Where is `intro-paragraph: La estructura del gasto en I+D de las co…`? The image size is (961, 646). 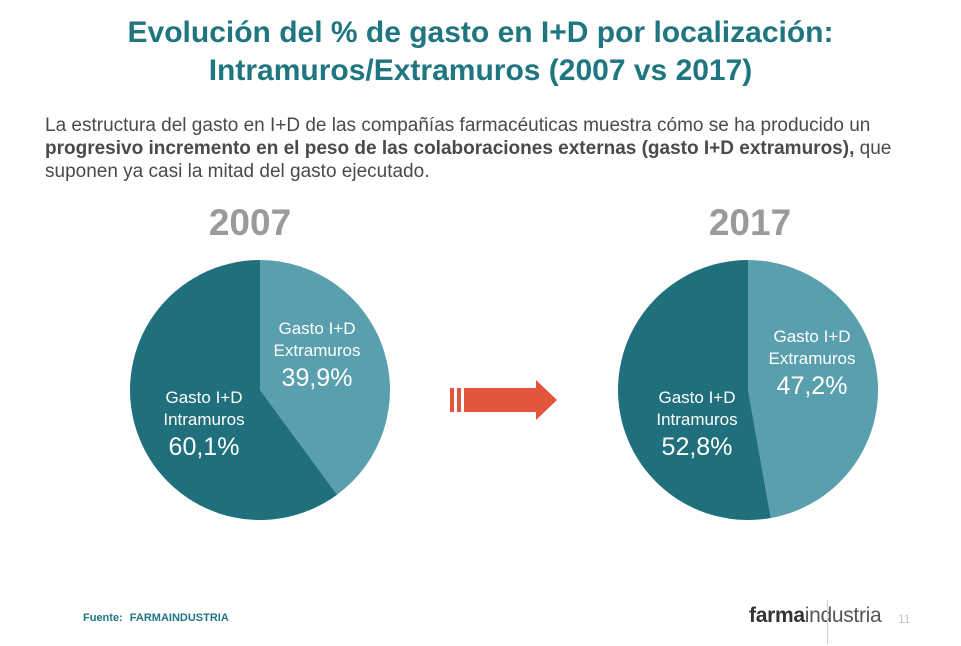
intro-paragraph: La estructura del gasto en I+D de las co… is located at coordinates (485, 148).